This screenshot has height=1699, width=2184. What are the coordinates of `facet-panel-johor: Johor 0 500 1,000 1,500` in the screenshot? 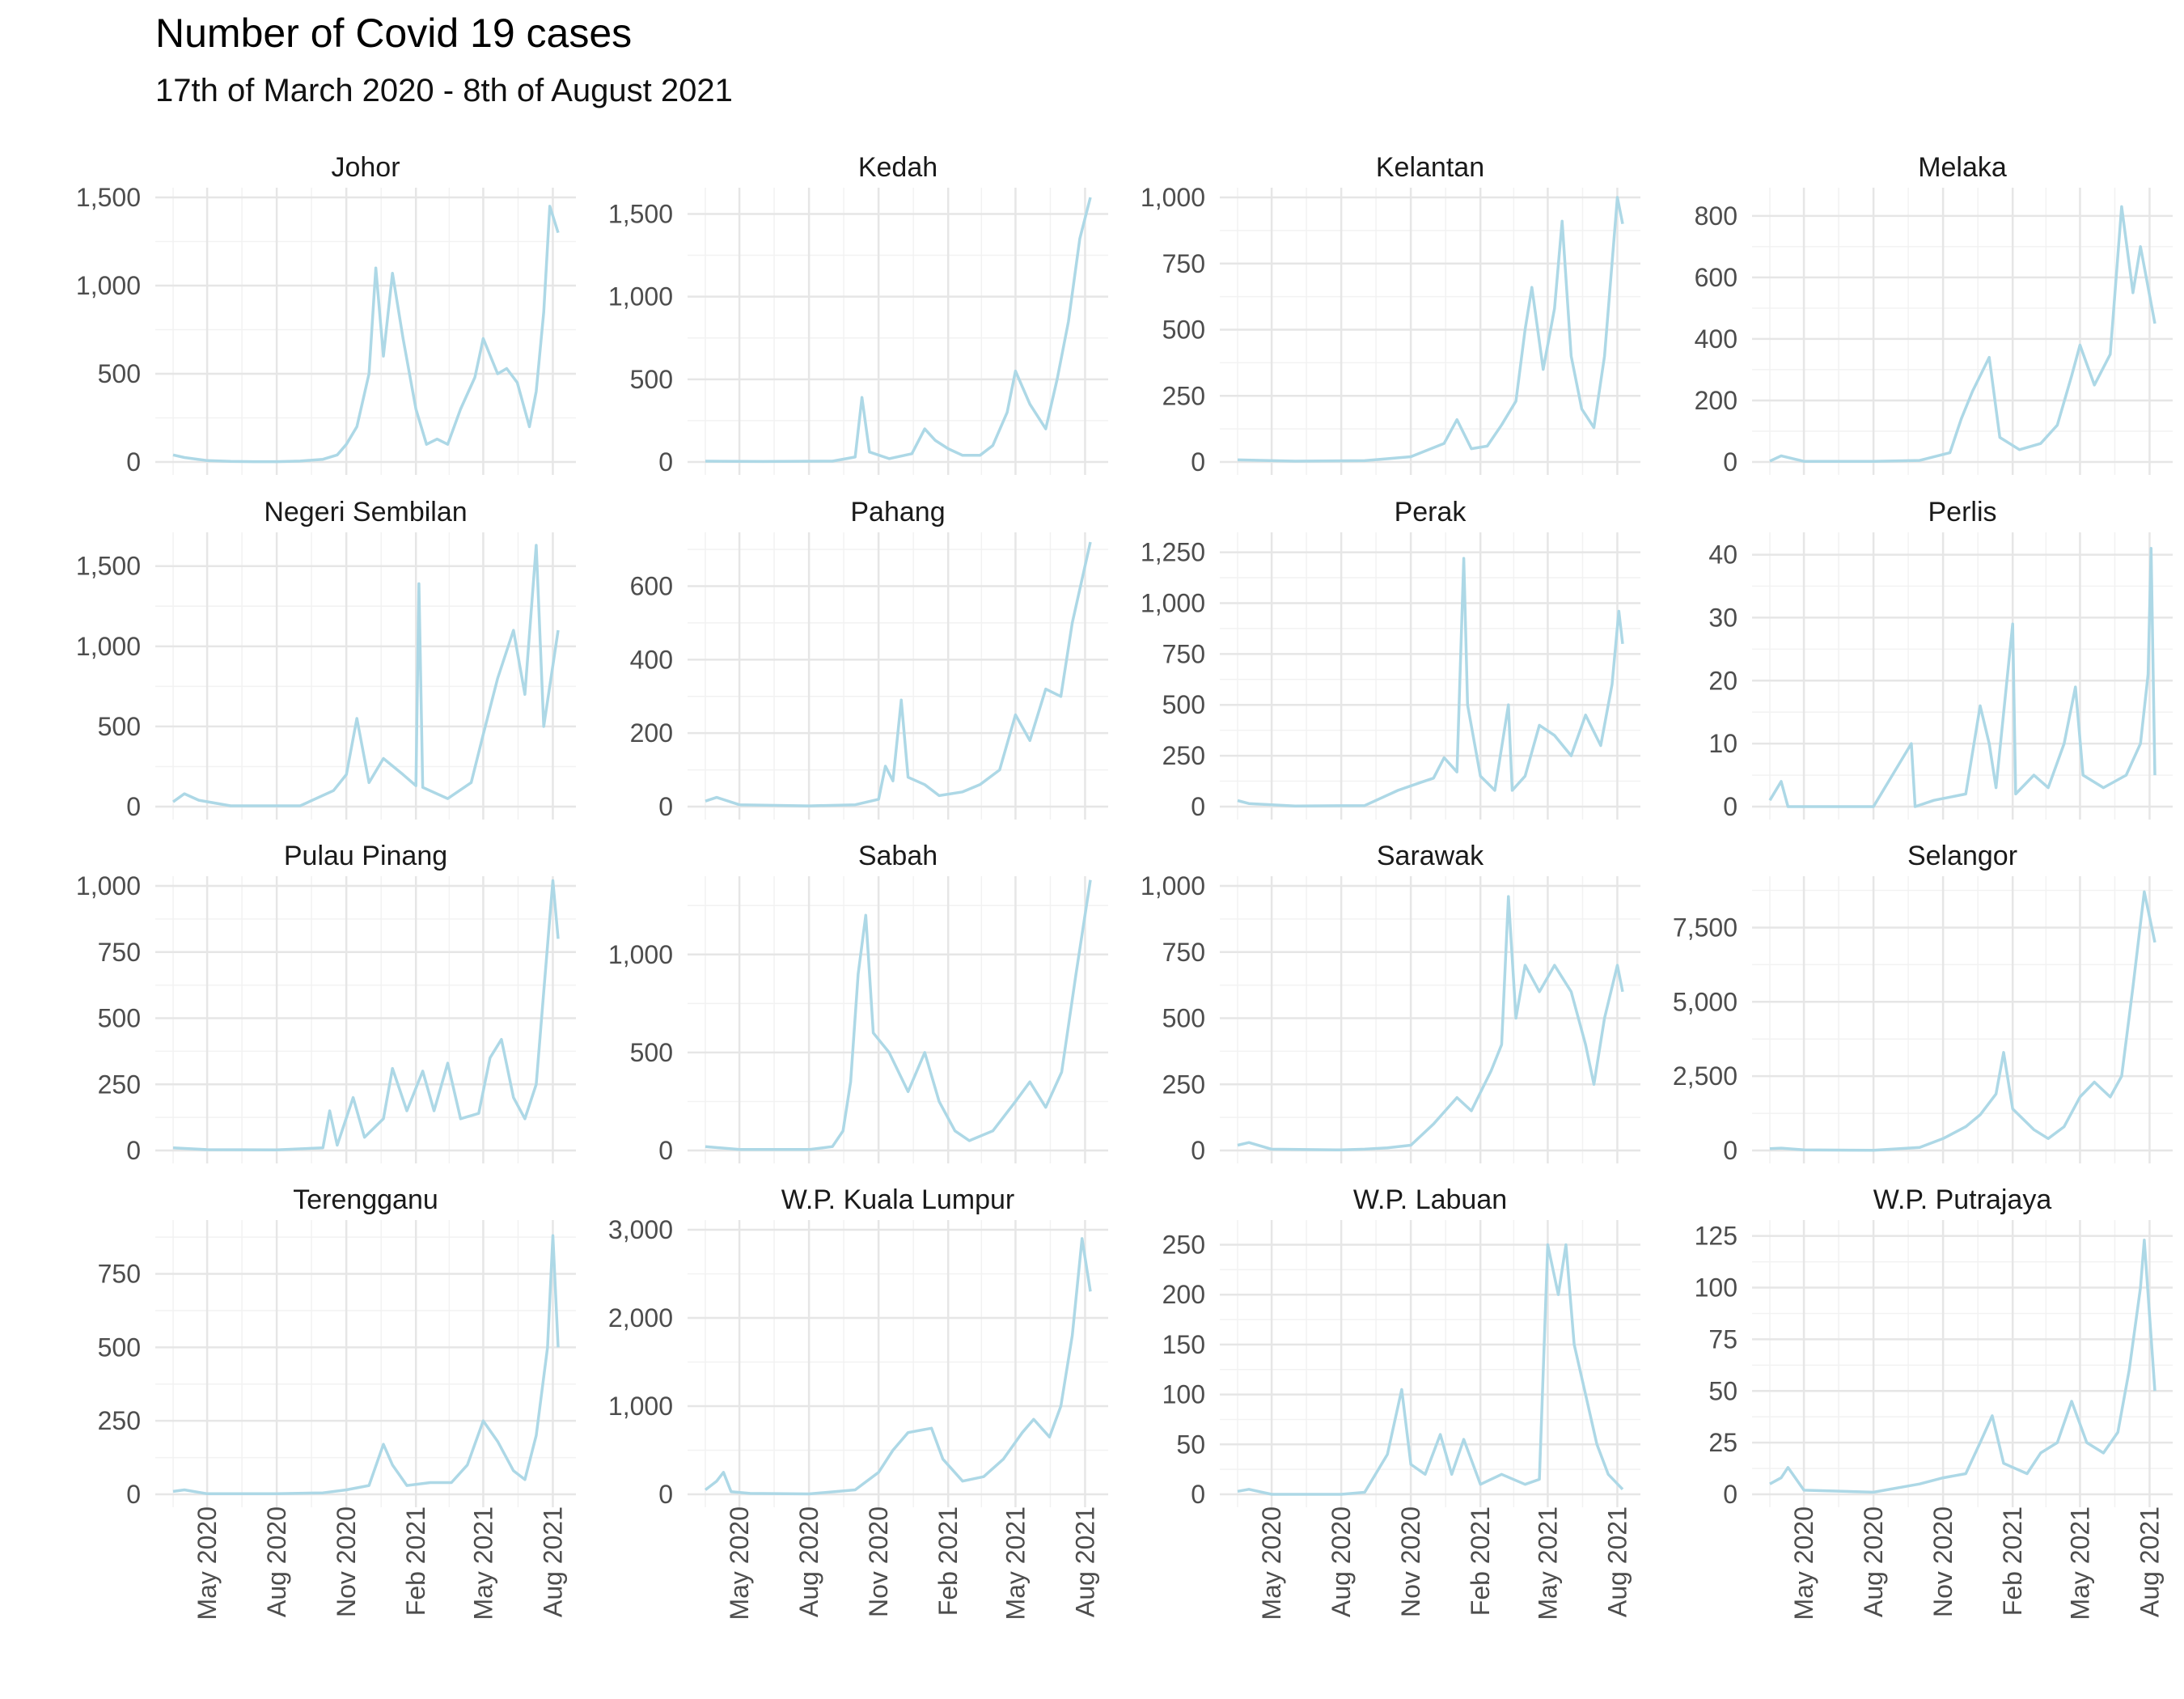 It's located at (326, 314).